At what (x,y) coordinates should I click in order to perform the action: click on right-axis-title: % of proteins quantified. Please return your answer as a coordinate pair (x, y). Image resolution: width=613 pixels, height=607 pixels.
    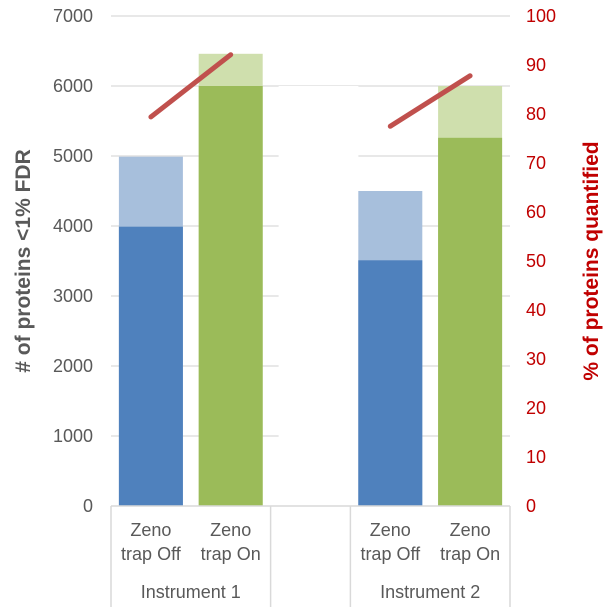
    Looking at the image, I should click on (591, 260).